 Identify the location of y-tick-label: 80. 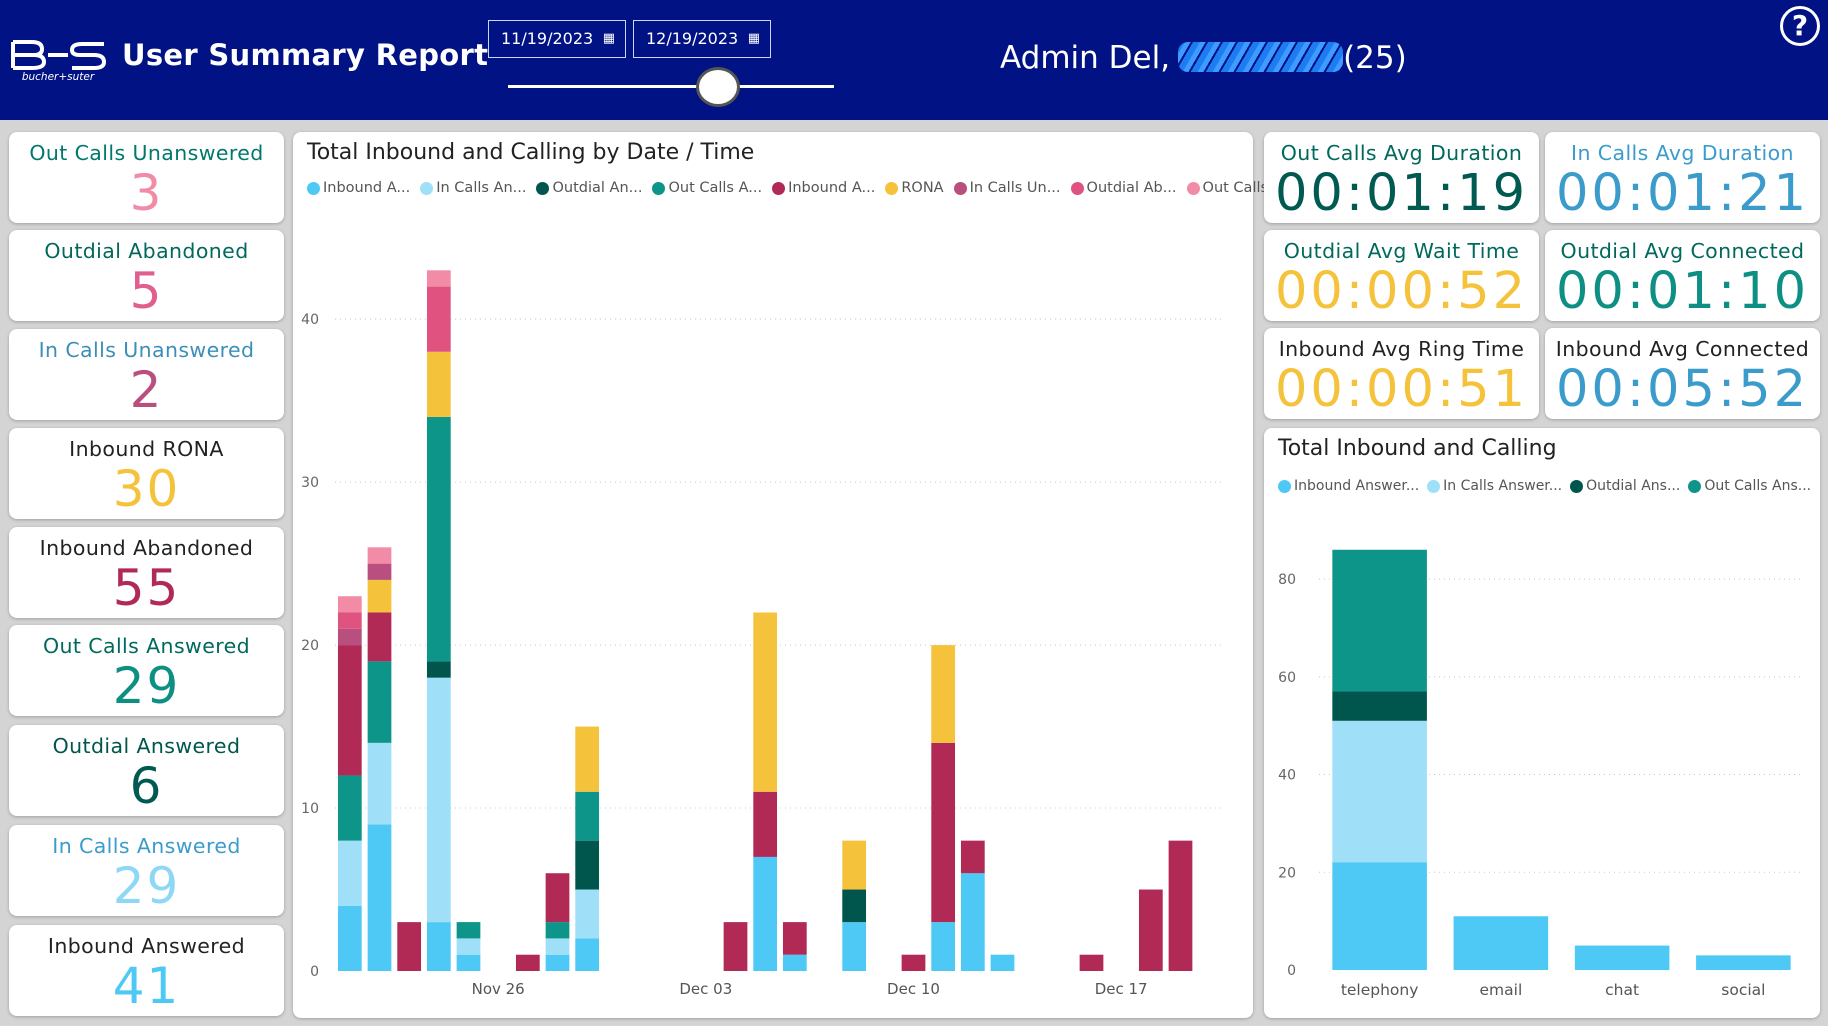
(1287, 580).